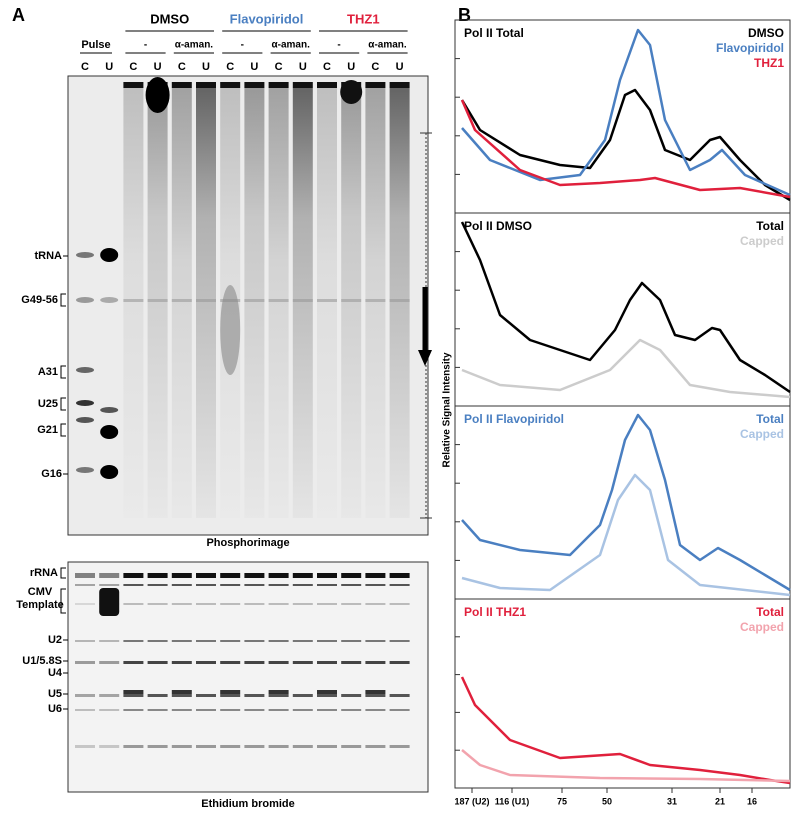 This screenshot has height=814, width=800. I want to click on marker-label: U2, so click(55, 640).